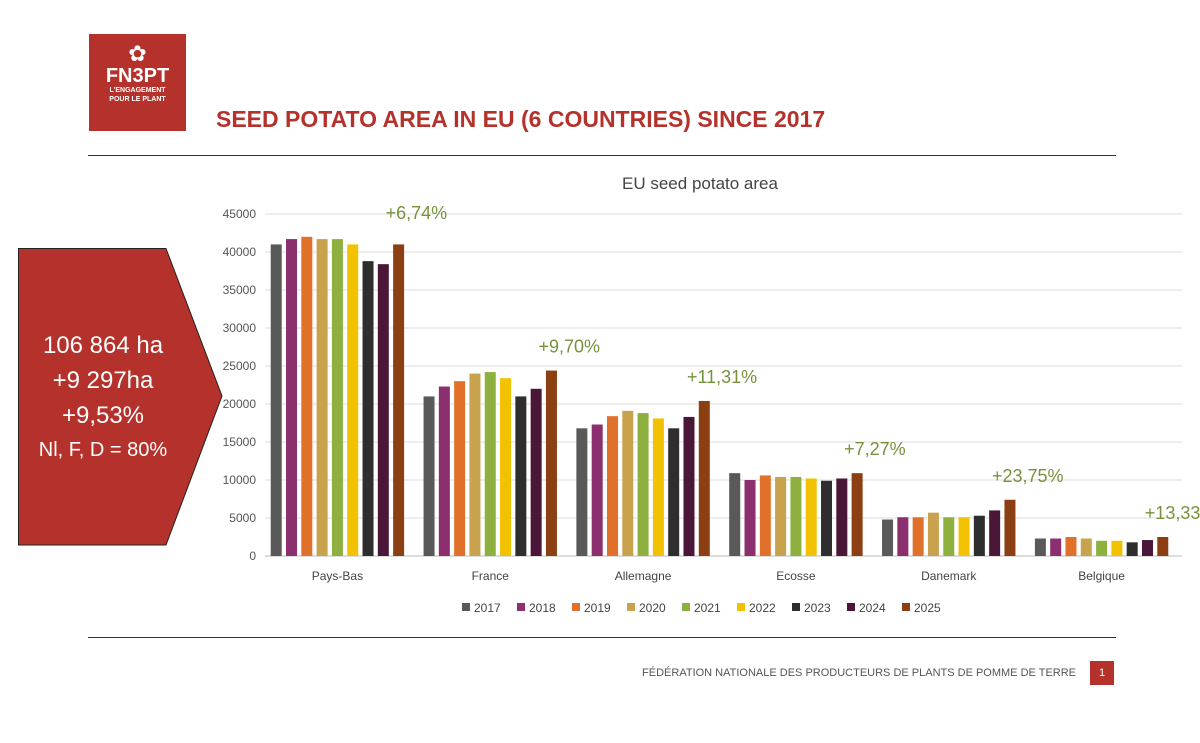 Image resolution: width=1200 pixels, height=743 pixels. I want to click on y-tick-label: 25000, so click(240, 366).